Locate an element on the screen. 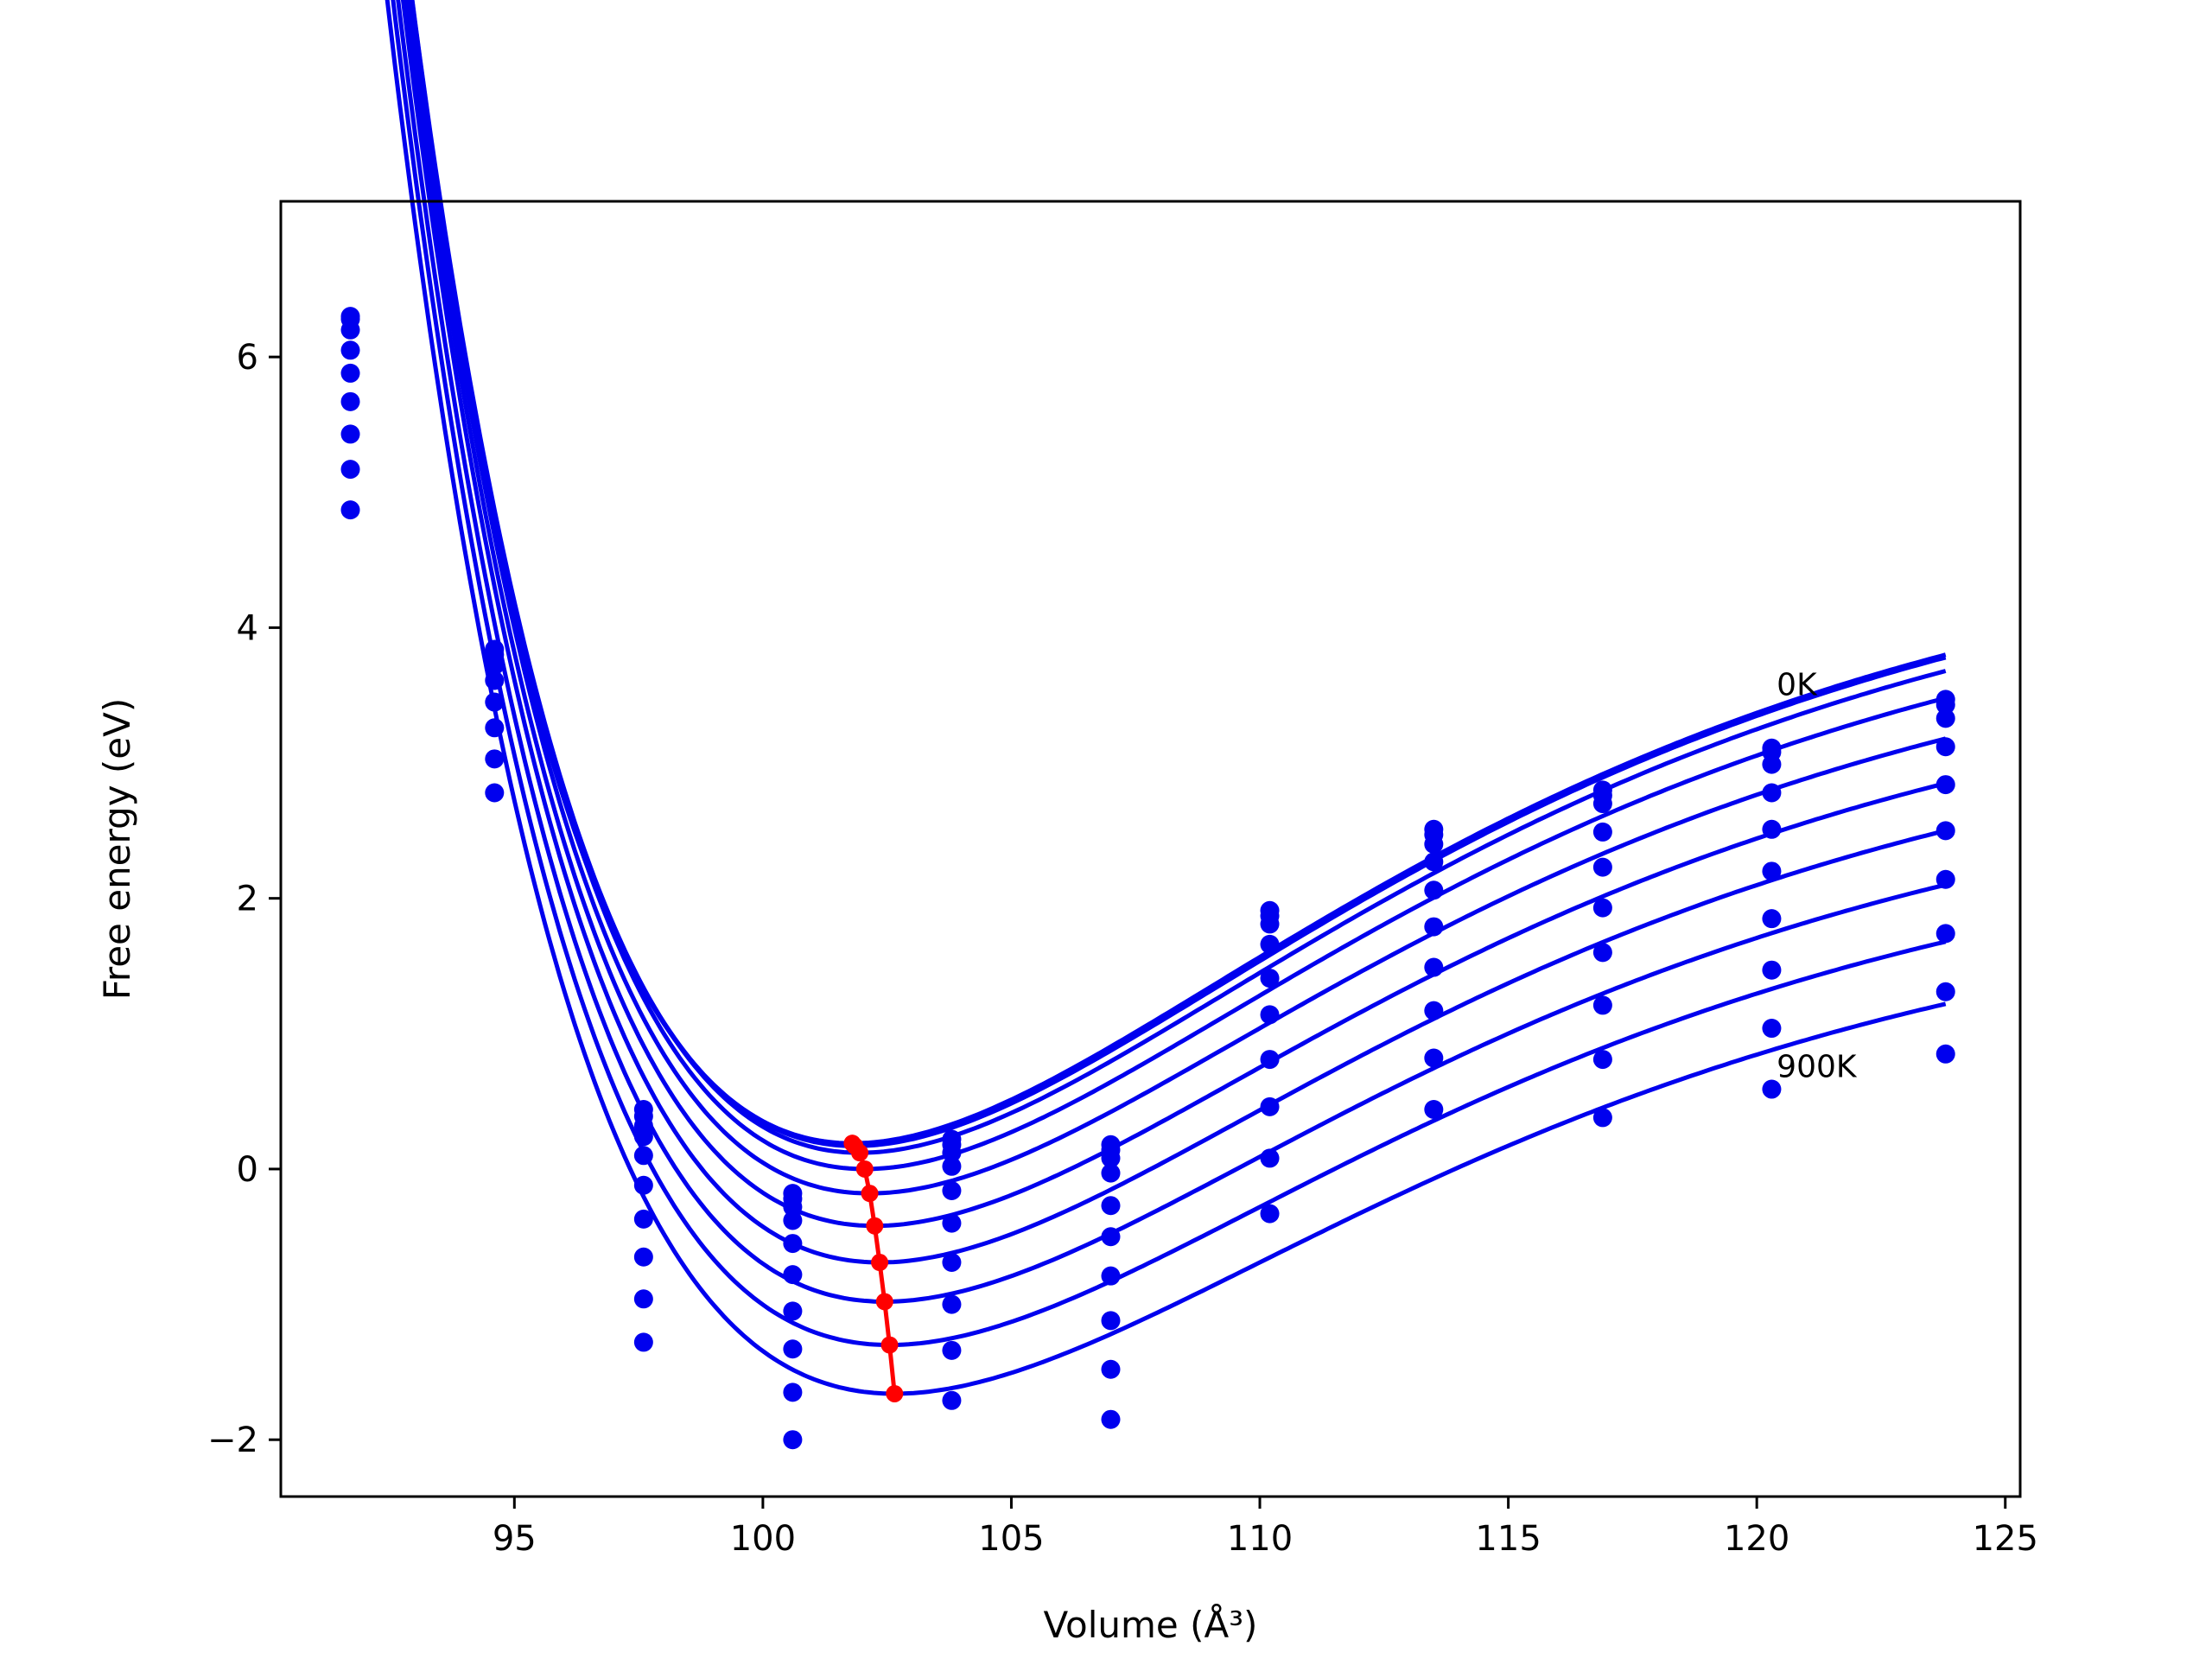 The width and height of the screenshot is (2212, 1659). y-tick-label: 2 is located at coordinates (247, 899).